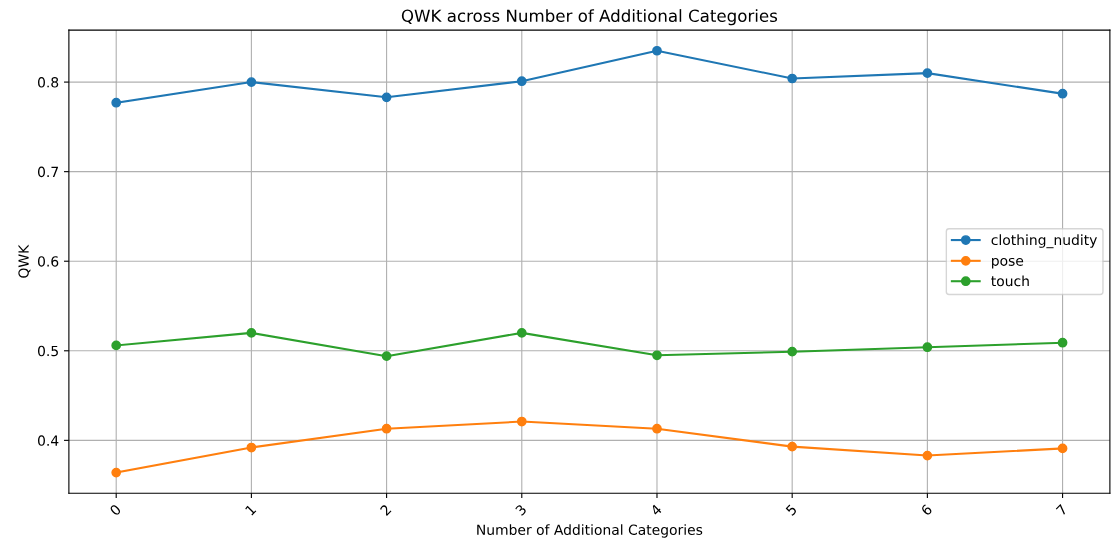 The image size is (1111, 548). Describe the element at coordinates (250, 510) in the screenshot. I see `x-tick-label: 1` at that location.